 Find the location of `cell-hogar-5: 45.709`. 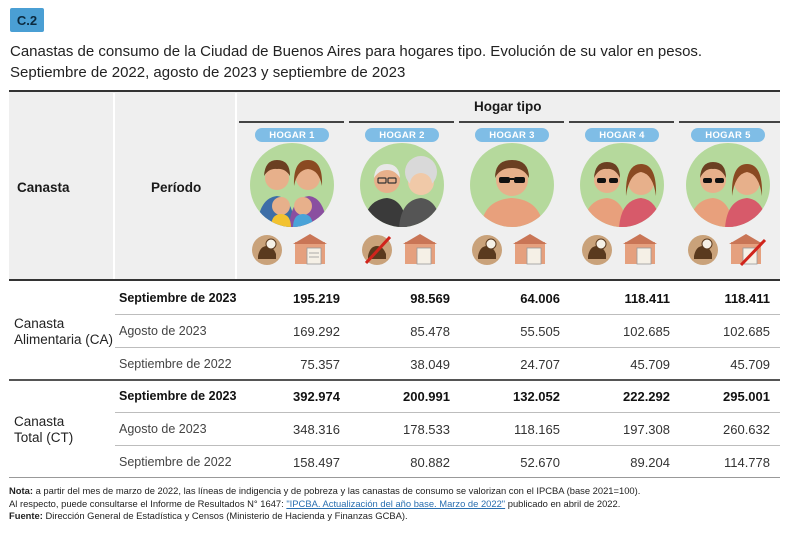

cell-hogar-5: 45.709 is located at coordinates (750, 364).